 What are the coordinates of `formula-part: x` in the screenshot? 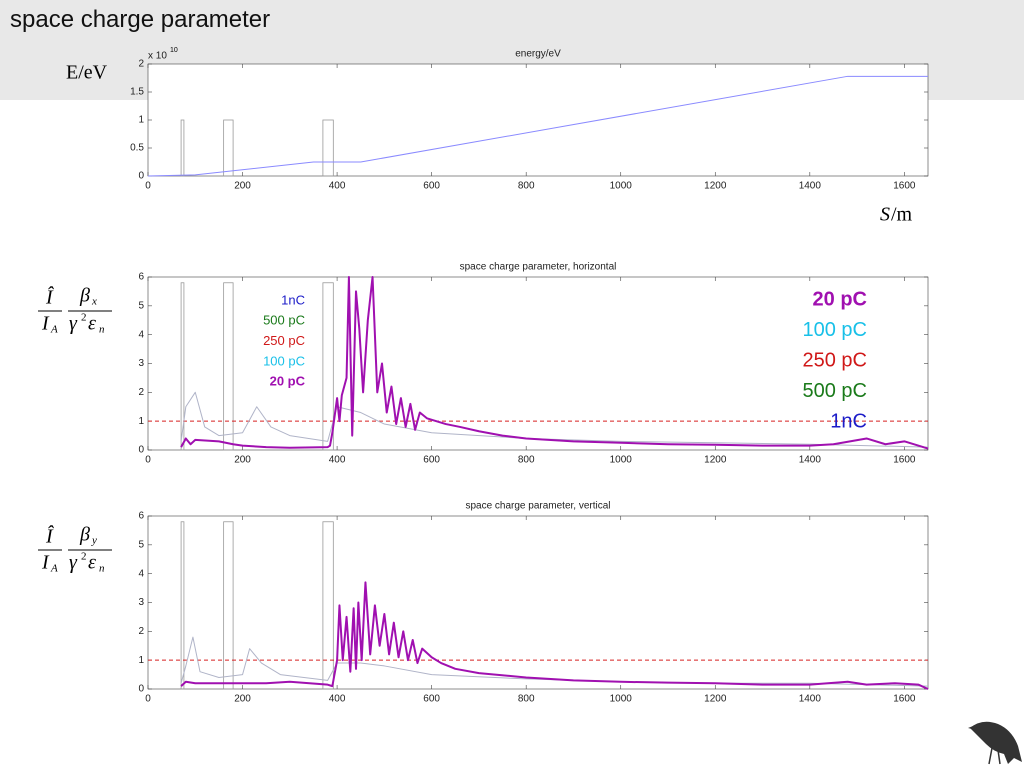 It's located at (94, 302).